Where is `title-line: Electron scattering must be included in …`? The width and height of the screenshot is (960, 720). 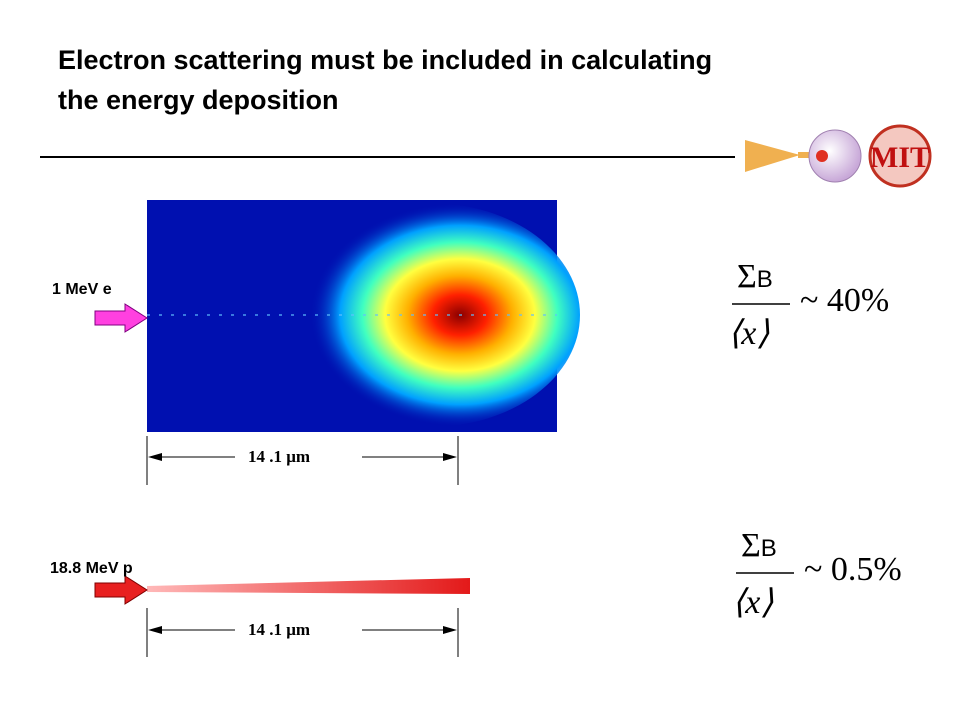
title-line: Electron scattering must be included in … is located at coordinates (385, 60).